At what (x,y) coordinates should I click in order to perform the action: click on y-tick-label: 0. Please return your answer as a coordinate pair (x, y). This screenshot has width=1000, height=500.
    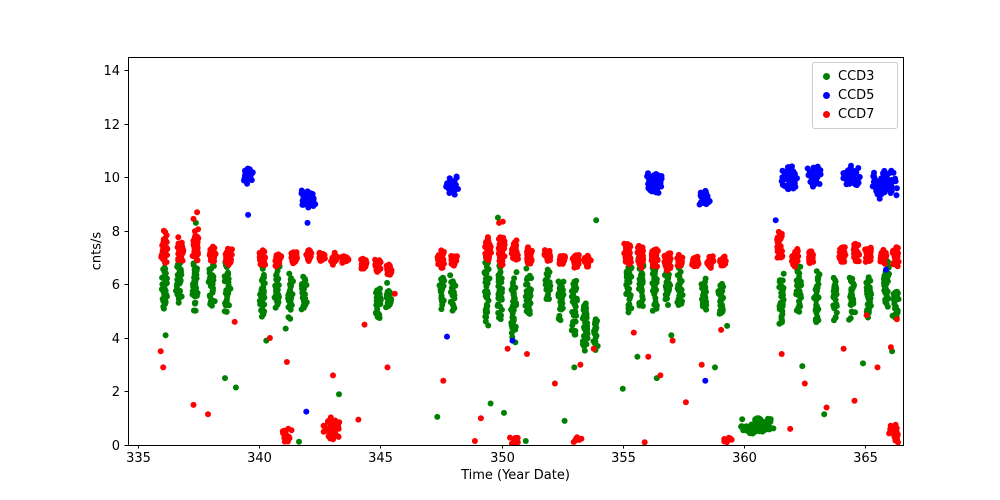
    Looking at the image, I should click on (116, 446).